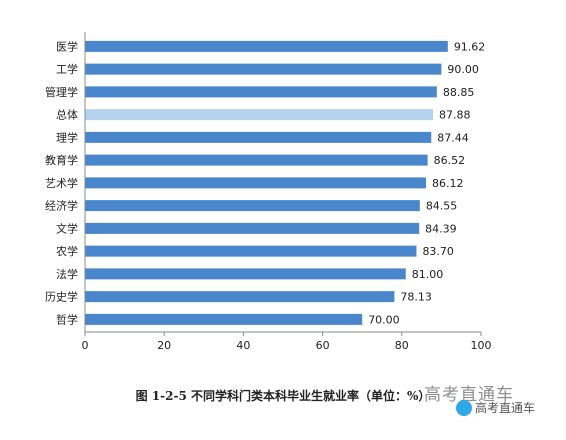 This screenshot has height=440, width=566. What do you see at coordinates (67, 137) in the screenshot?
I see `category-label: 理学` at bounding box center [67, 137].